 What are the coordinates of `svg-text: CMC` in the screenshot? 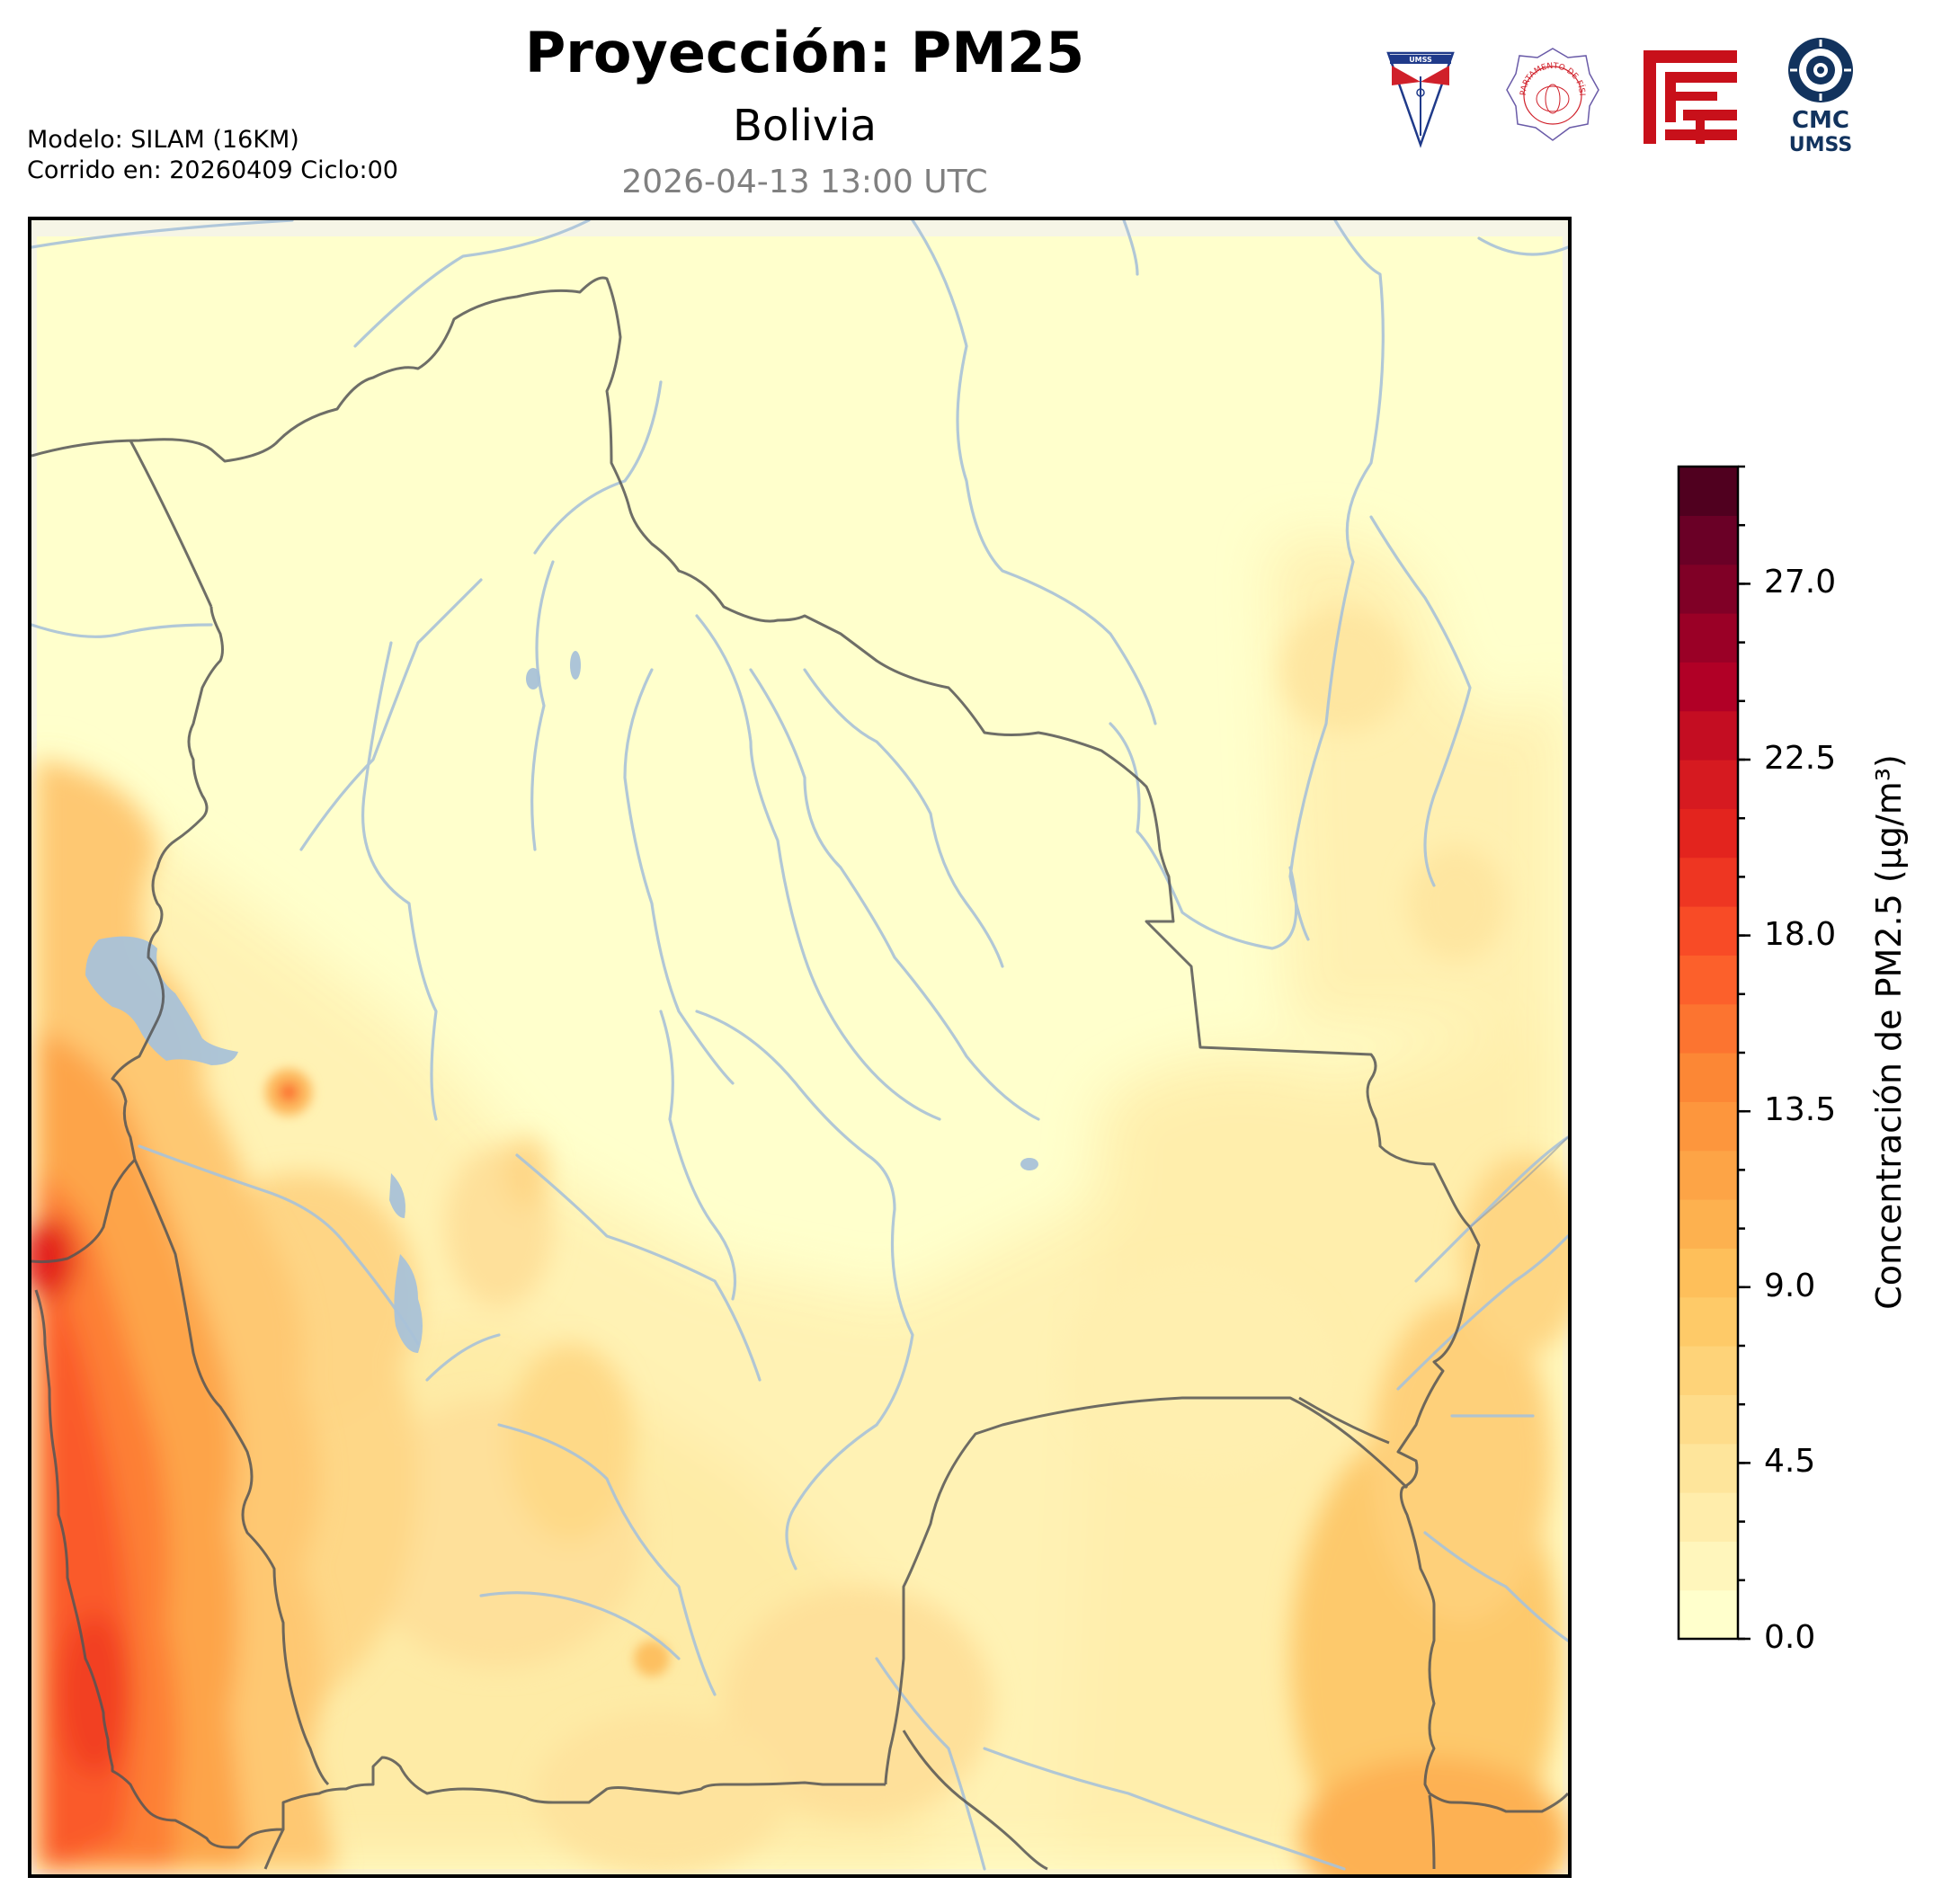 It's located at (1820, 120).